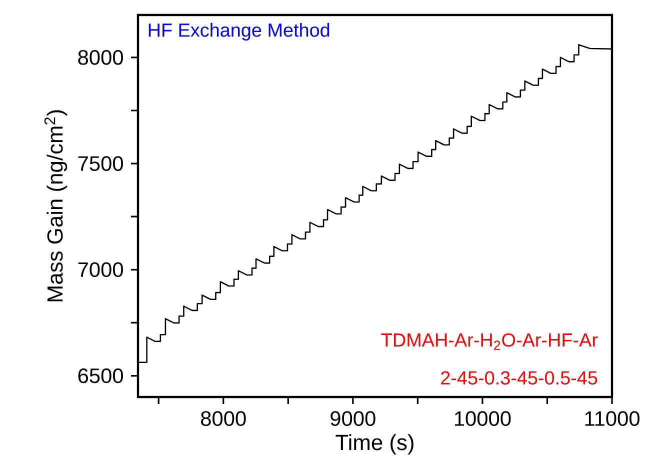 The height and width of the screenshot is (475, 645). Describe the element at coordinates (612, 418) in the screenshot. I see `x-tick-label: 11000` at that location.